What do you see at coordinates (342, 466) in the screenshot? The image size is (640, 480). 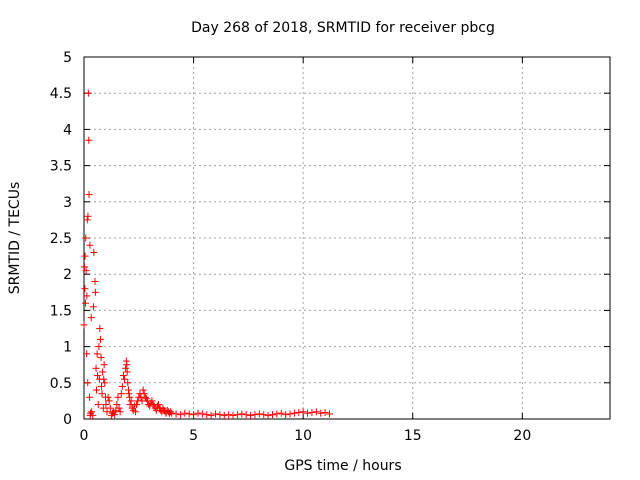 I see `x-axis-label: GPS time / hours` at bounding box center [342, 466].